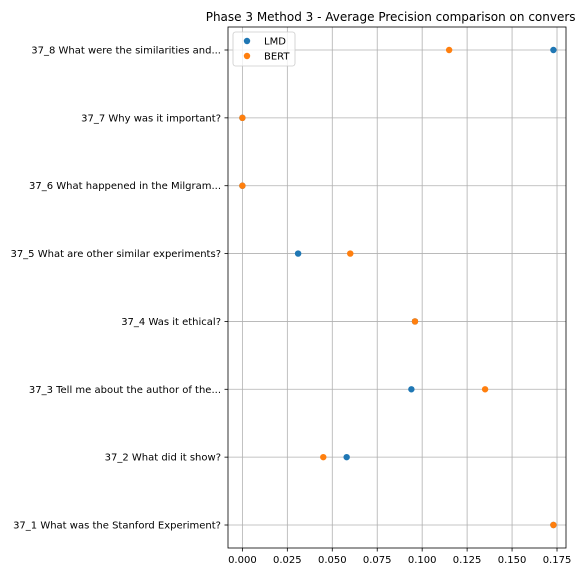 This screenshot has width=576, height=576. Describe the element at coordinates (117, 526) in the screenshot. I see `y-tick-label: 37_1 What was the Stanford Experiment?` at that location.